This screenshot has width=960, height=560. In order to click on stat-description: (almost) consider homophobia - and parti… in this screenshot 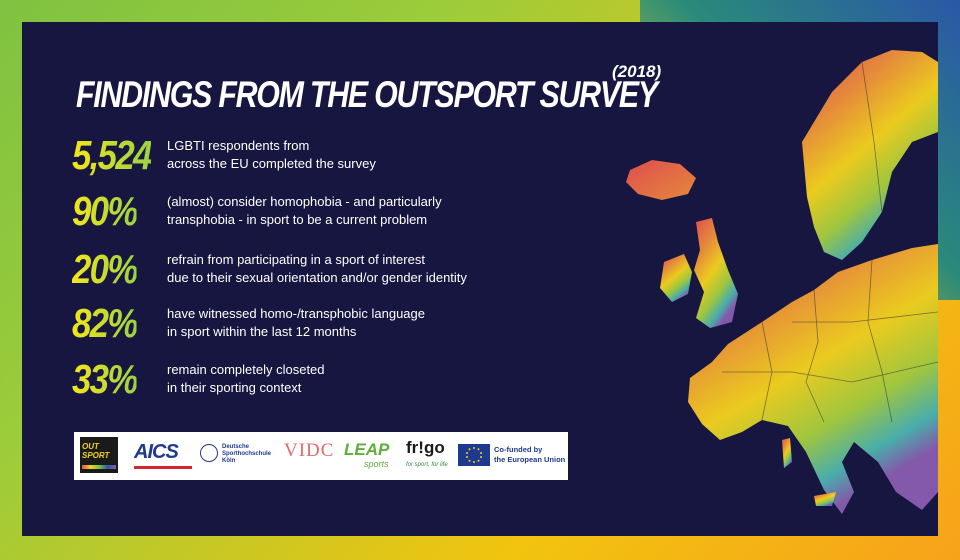, I will do `click(304, 210)`.